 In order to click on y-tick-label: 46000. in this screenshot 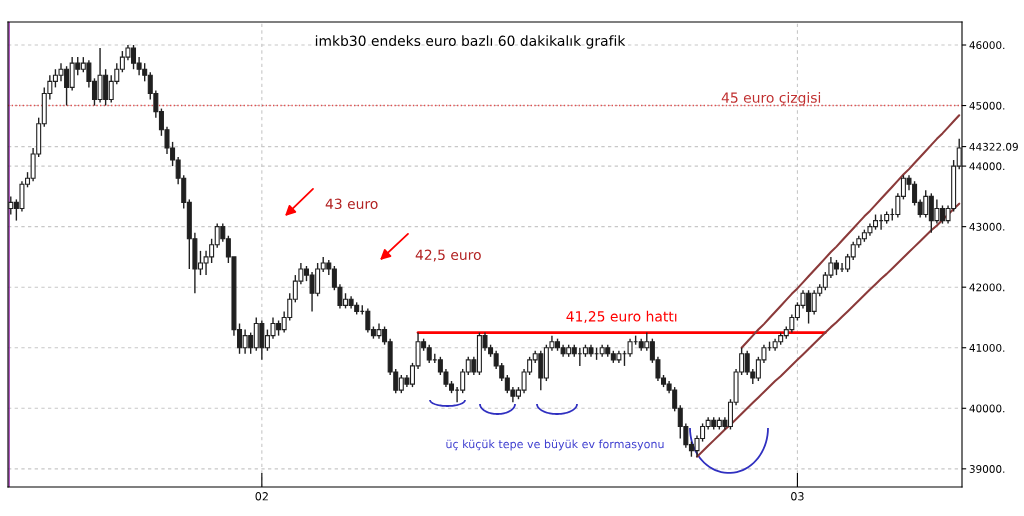, I will do `click(987, 45)`.